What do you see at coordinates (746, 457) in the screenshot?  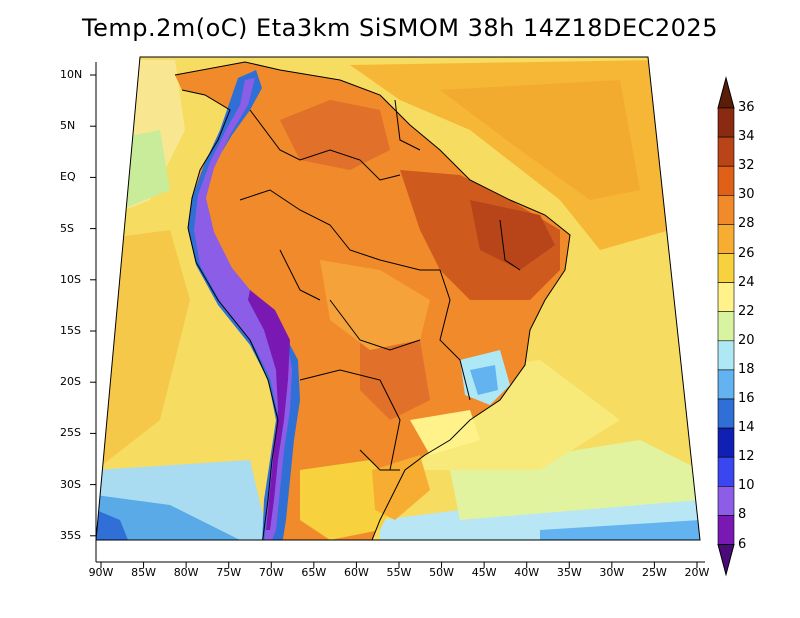 I see `colorbar-label: 12` at bounding box center [746, 457].